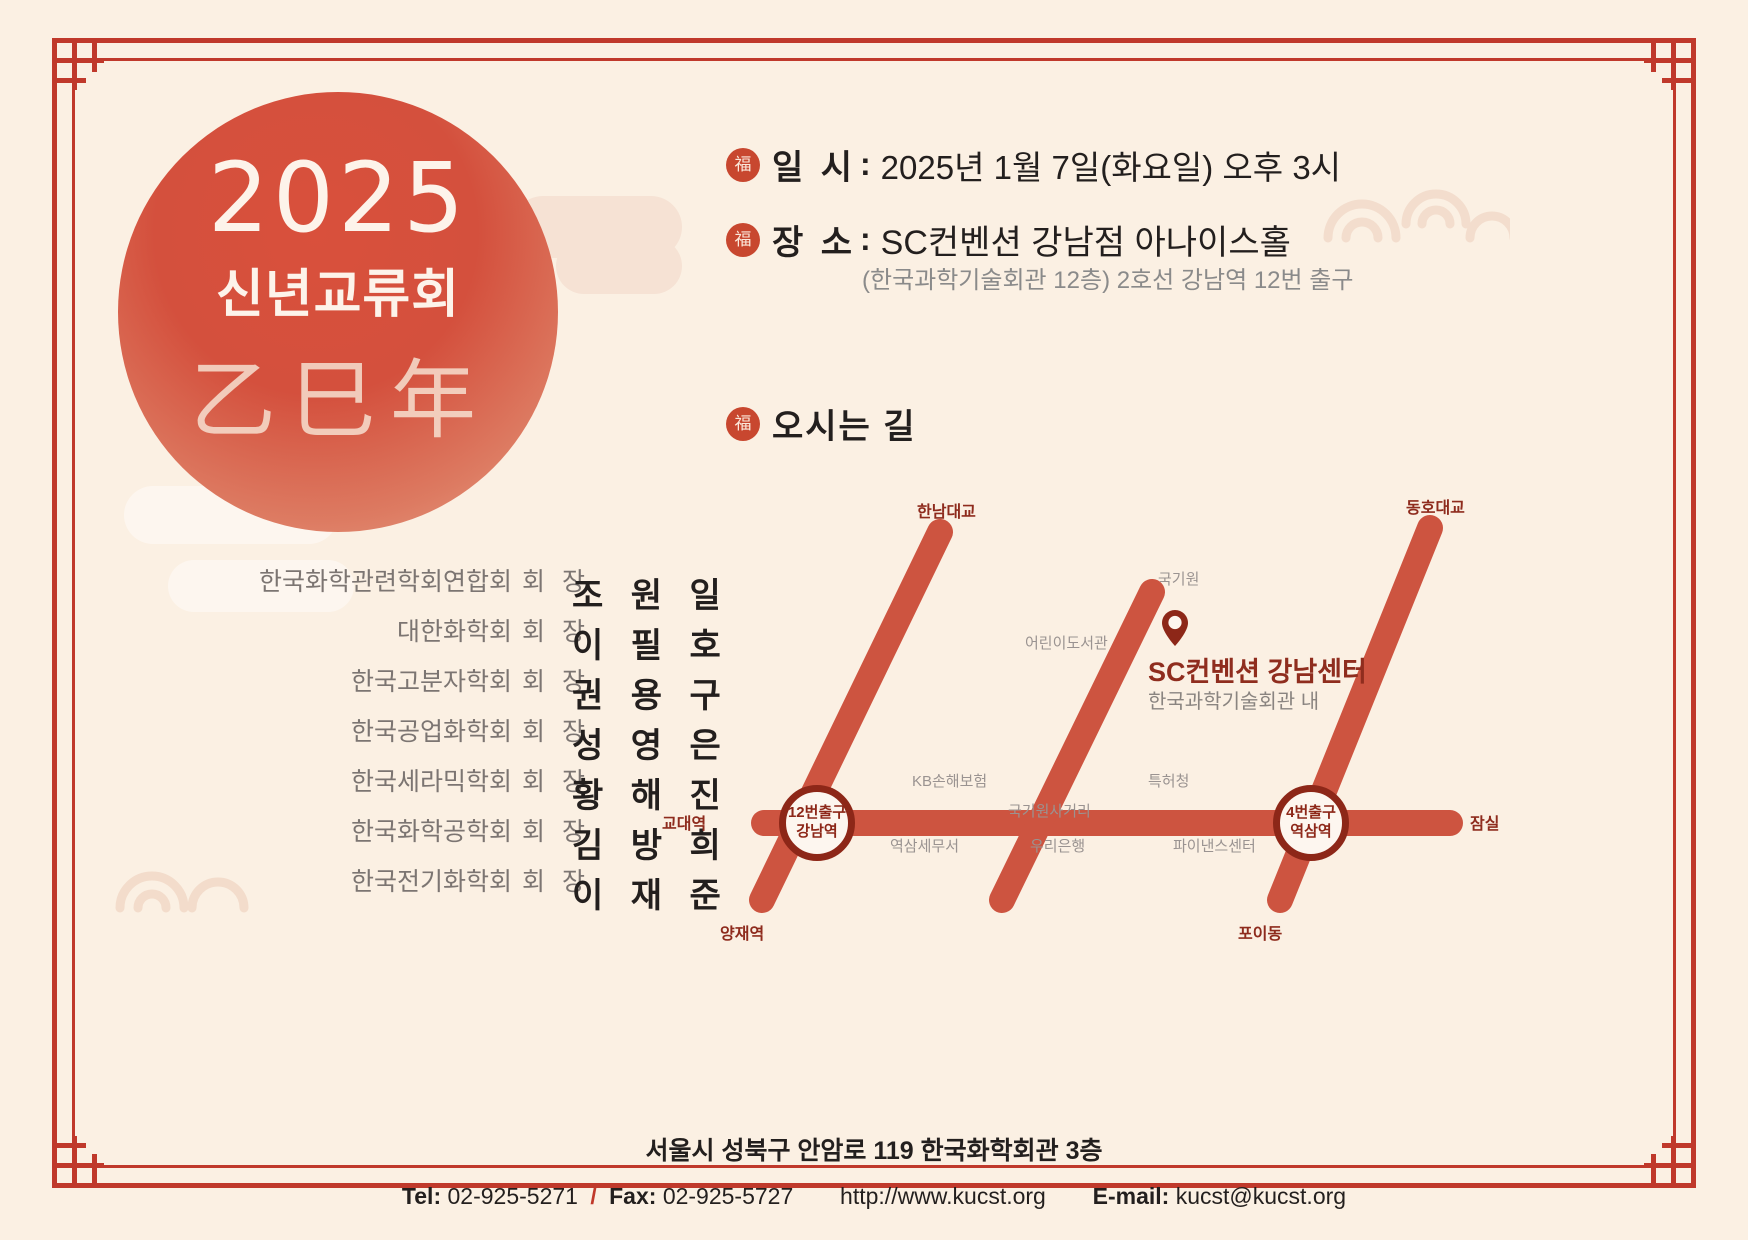 The height and width of the screenshot is (1240, 1748). I want to click on officer-name: 황 해 진, so click(651, 796).